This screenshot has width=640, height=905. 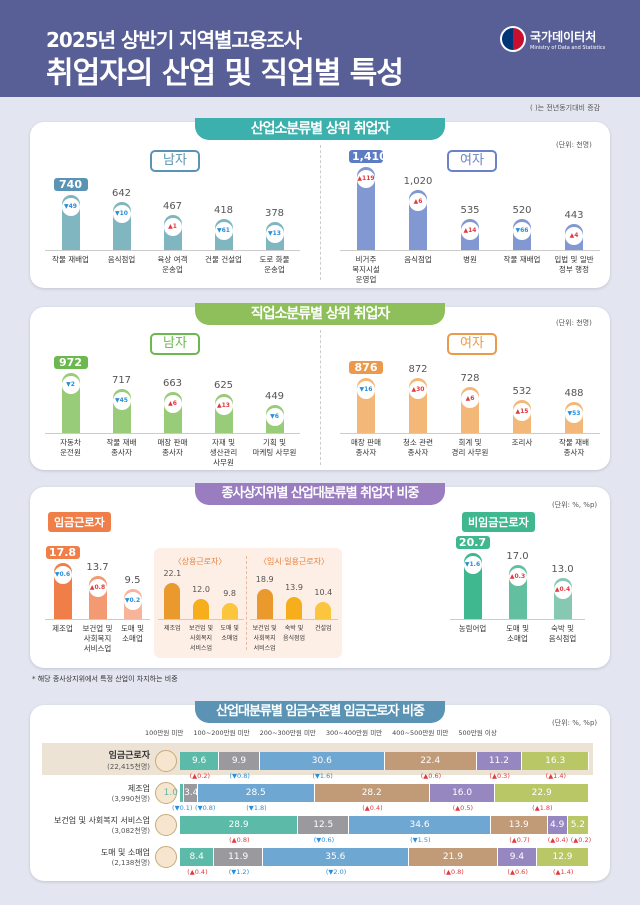 What do you see at coordinates (132, 633) in the screenshot?
I see `category-label: 도매 및 소매업` at bounding box center [132, 633].